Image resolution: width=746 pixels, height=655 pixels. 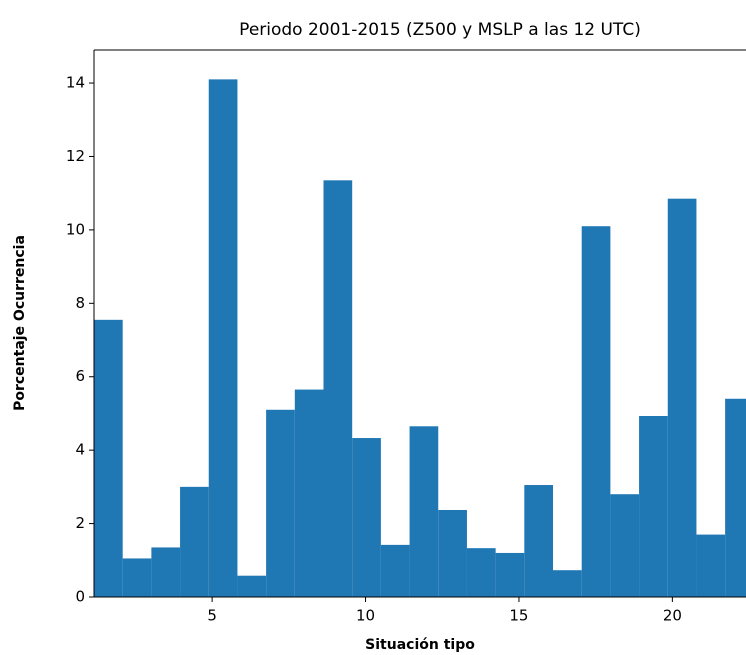 I want to click on x-axis-label: Situación tipo, so click(x=420, y=645).